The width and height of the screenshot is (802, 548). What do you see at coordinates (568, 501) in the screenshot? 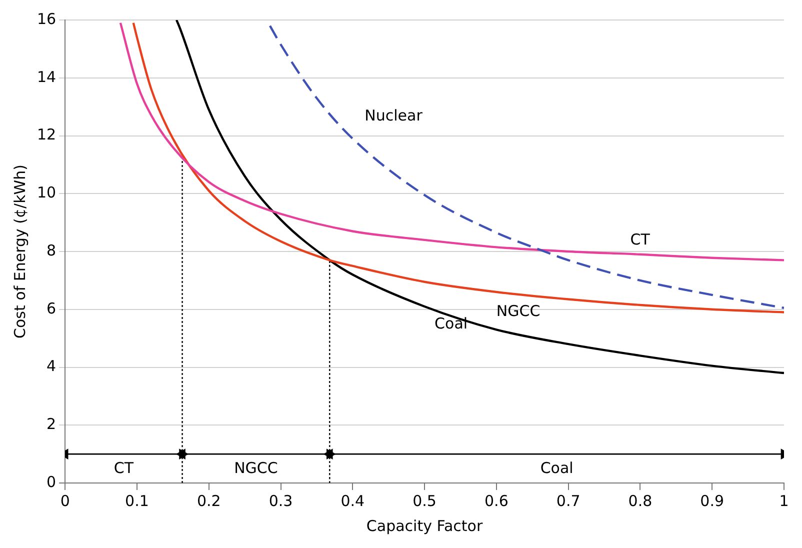
I see `x-tick-label: 0.7` at bounding box center [568, 501].